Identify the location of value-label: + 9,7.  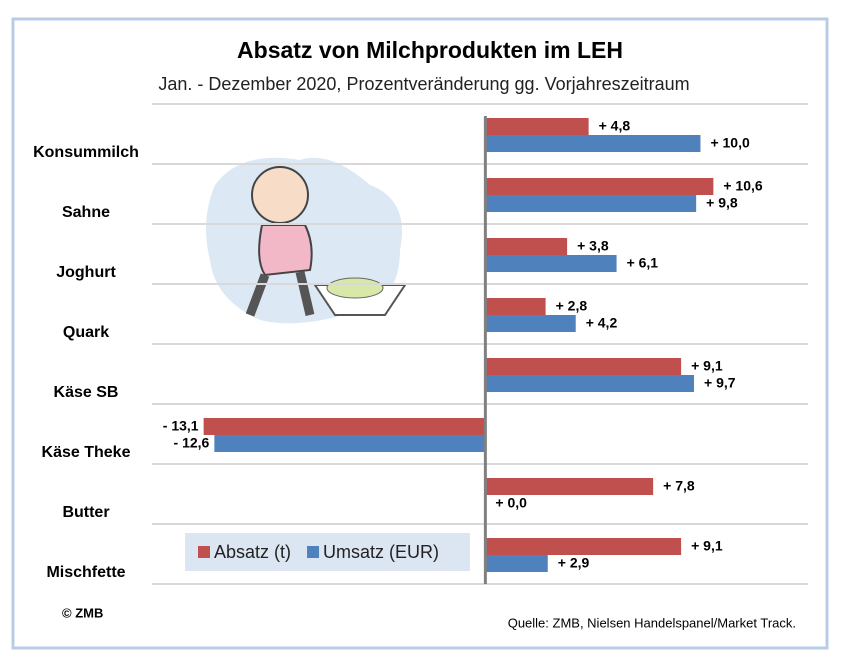
(720, 383).